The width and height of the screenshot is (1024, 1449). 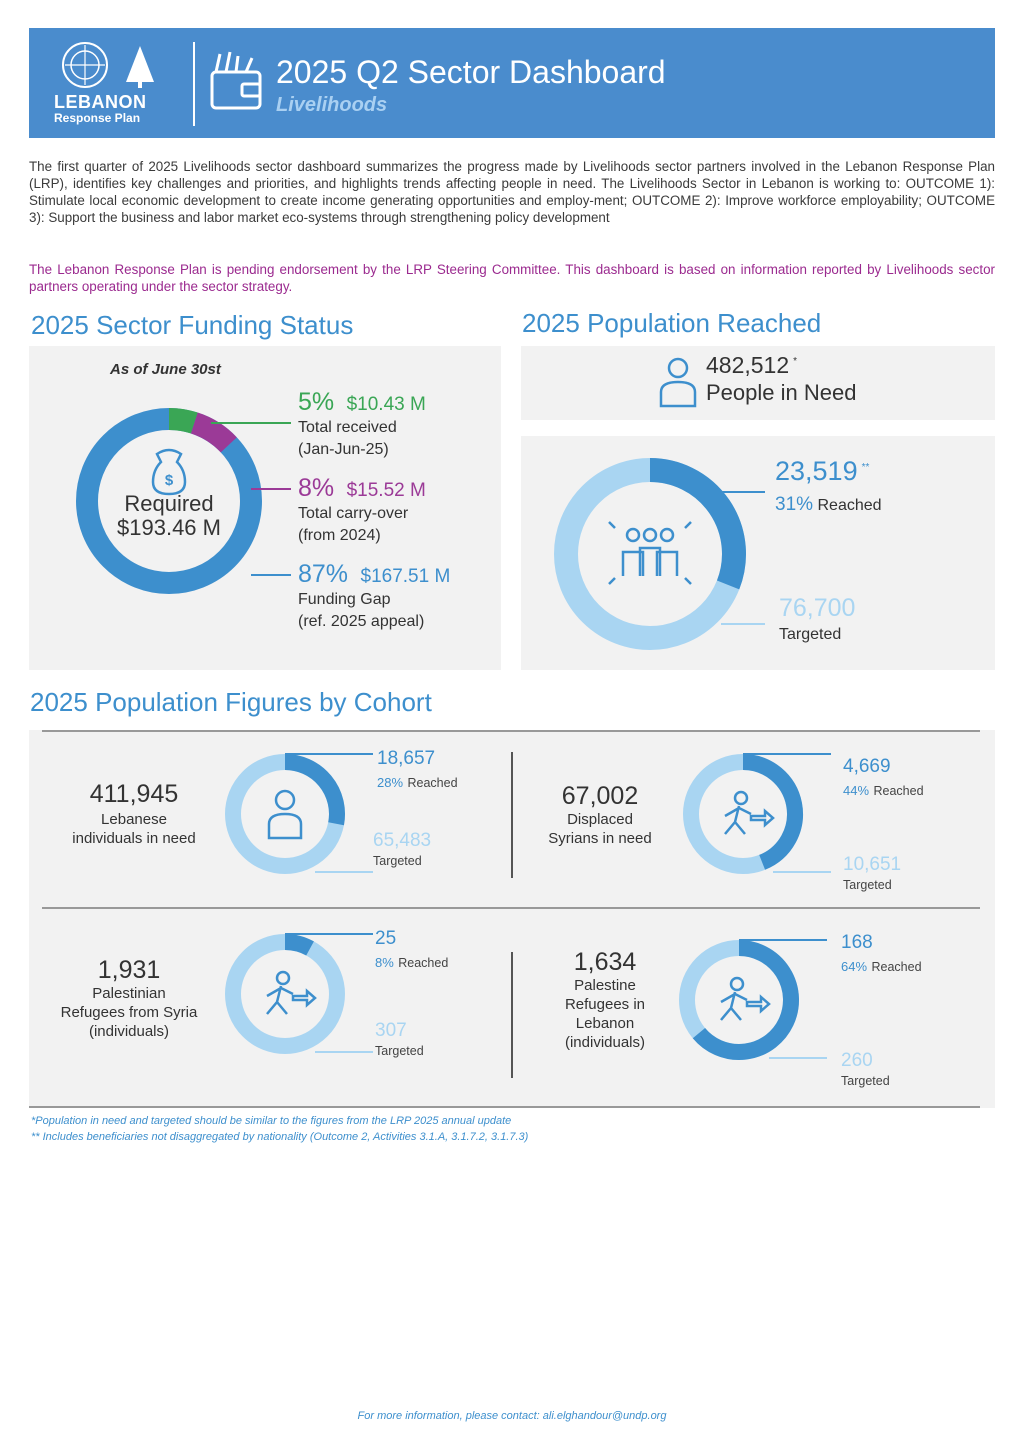 I want to click on cohort-reached: 25, so click(x=386, y=938).